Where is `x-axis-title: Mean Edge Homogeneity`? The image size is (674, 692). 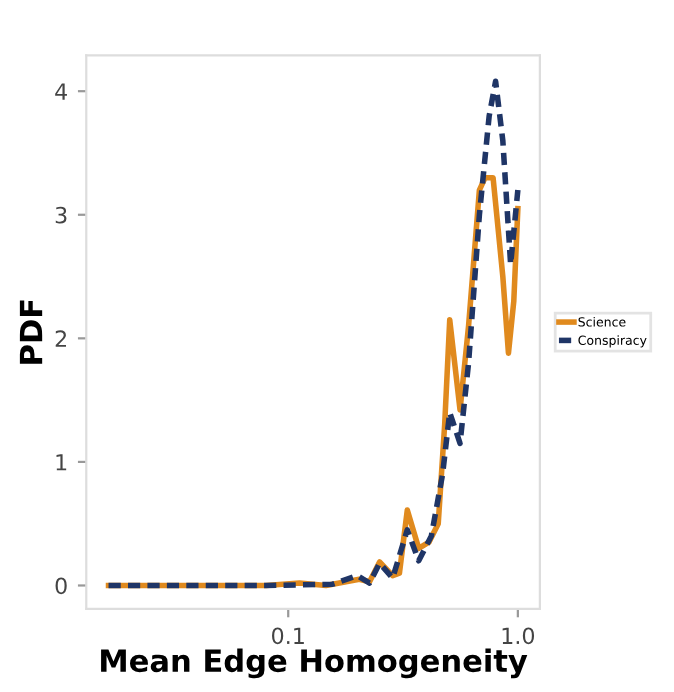 x-axis-title: Mean Edge Homogeneity is located at coordinates (314, 663).